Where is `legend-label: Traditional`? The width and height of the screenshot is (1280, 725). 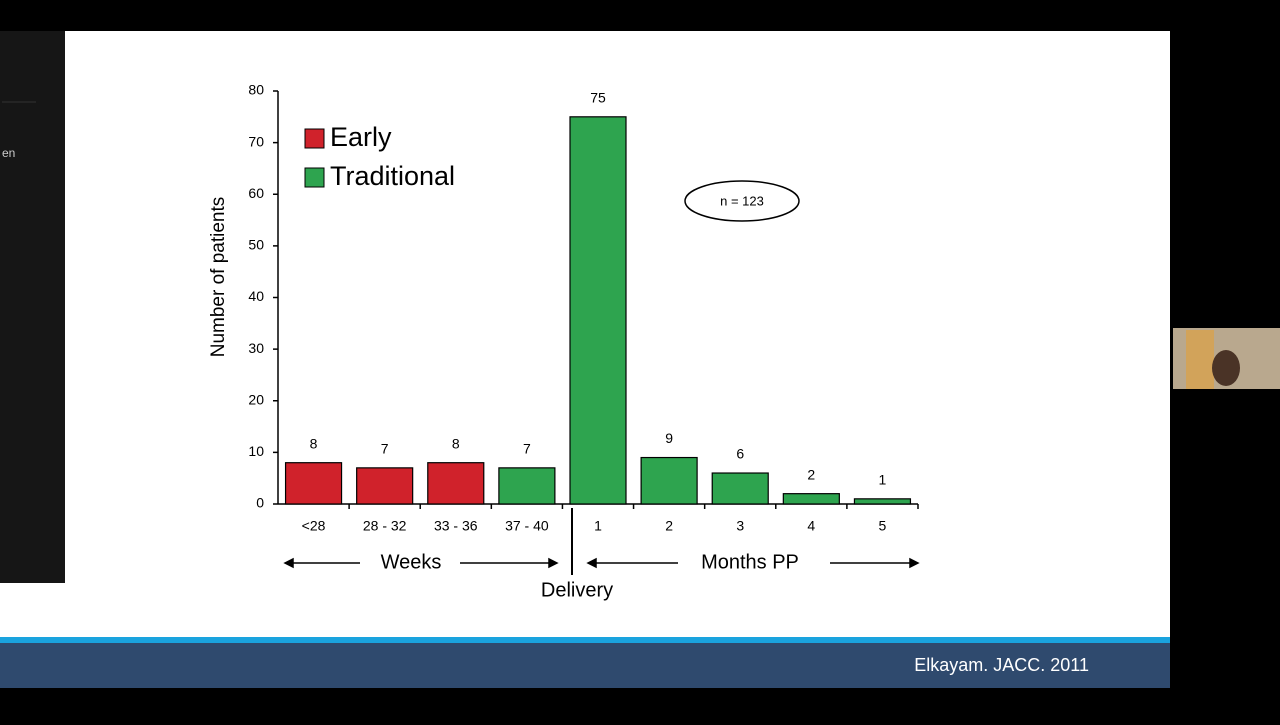
legend-label: Traditional is located at coordinates (392, 176).